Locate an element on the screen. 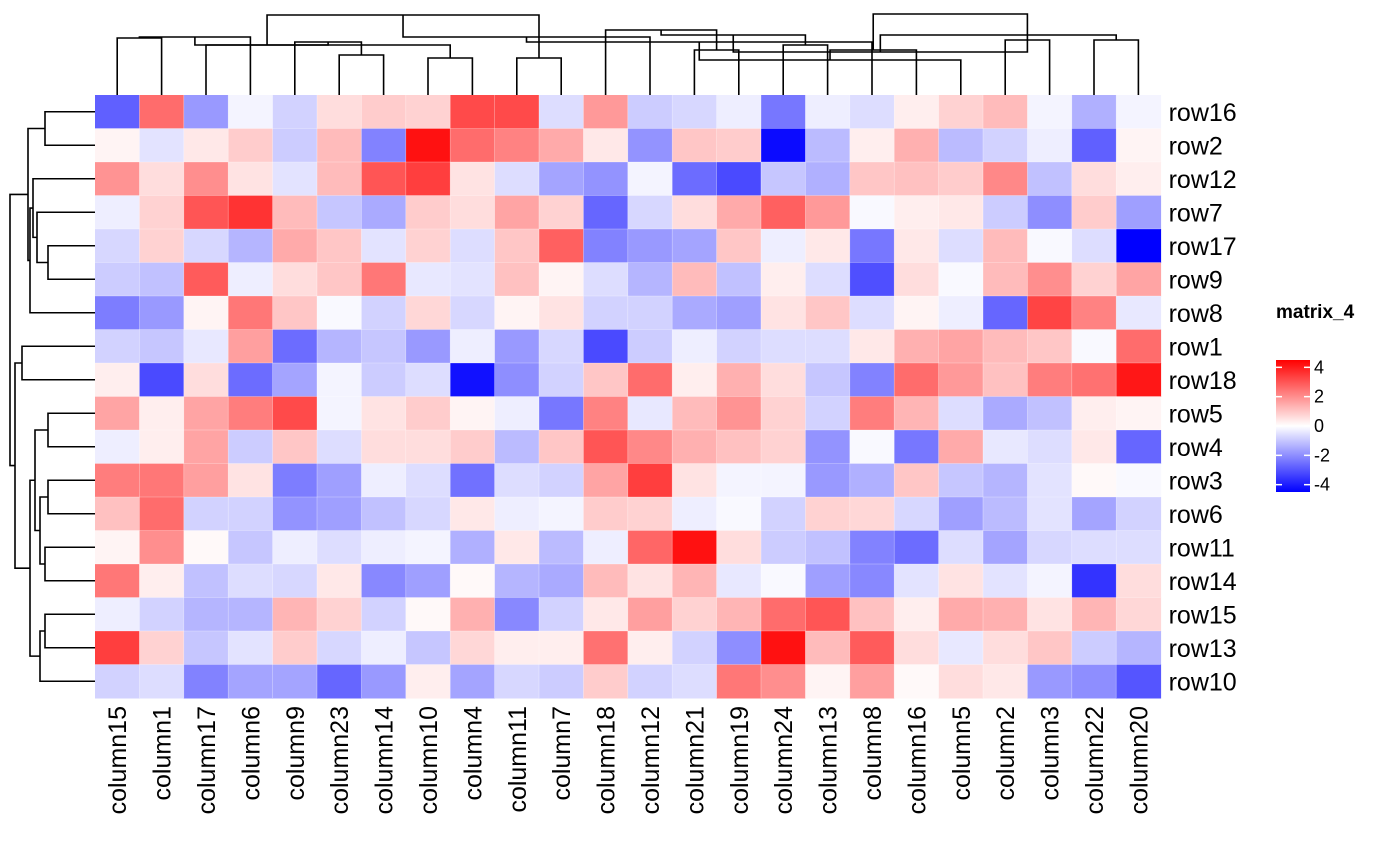 The image size is (1400, 866). column-label: column8 is located at coordinates (873, 753).